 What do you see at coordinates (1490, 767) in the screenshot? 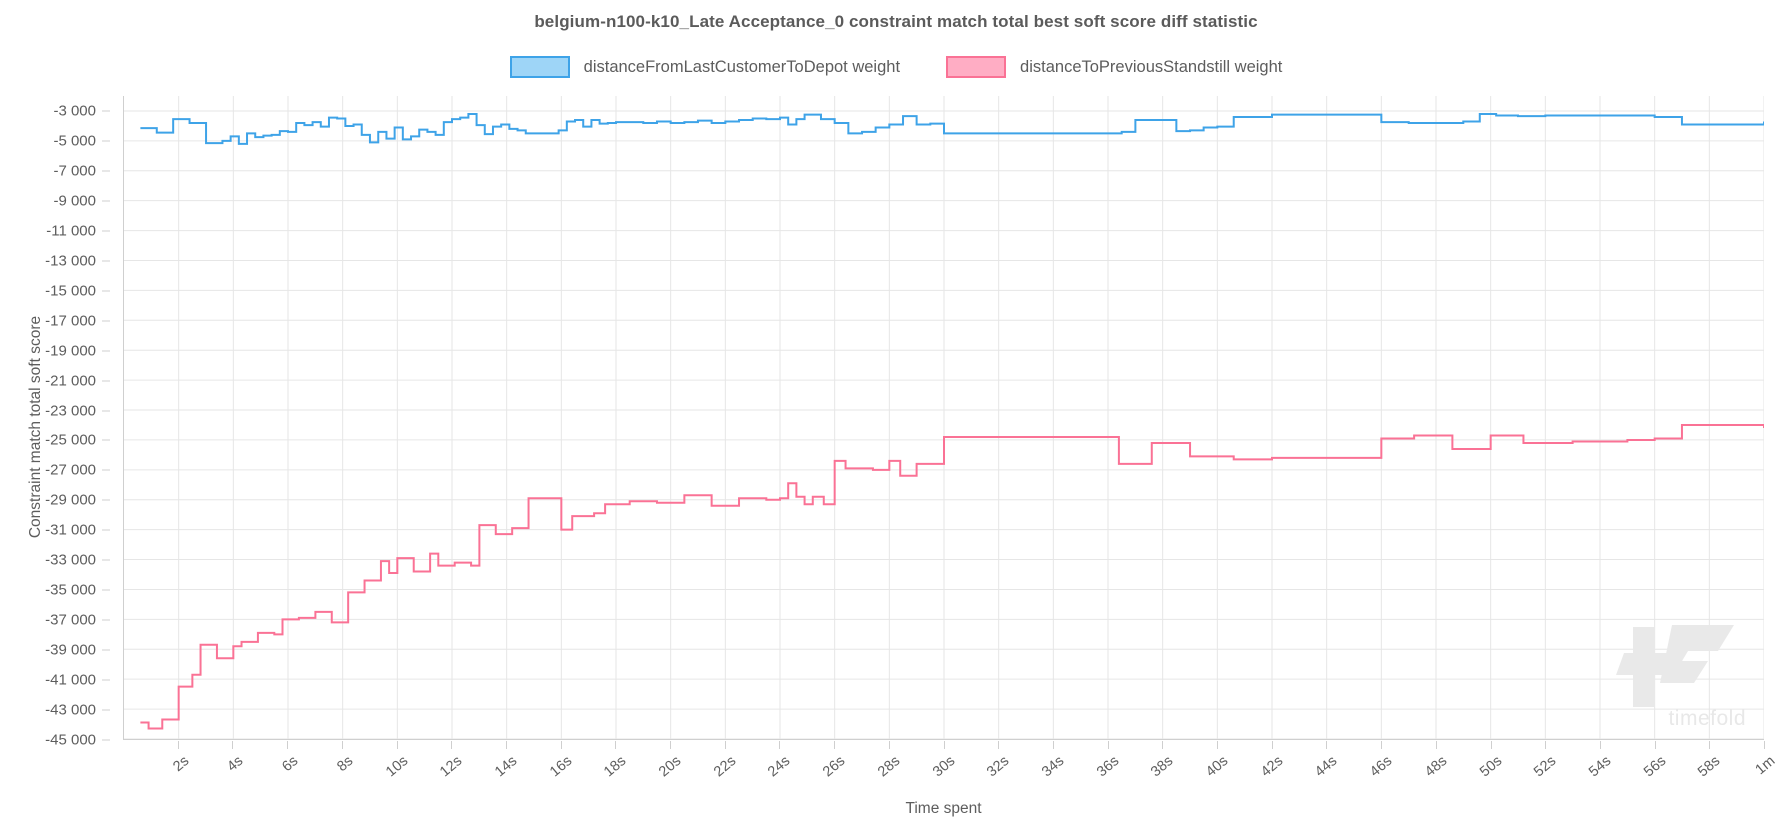
I see `x-tick-label: 50s` at bounding box center [1490, 767].